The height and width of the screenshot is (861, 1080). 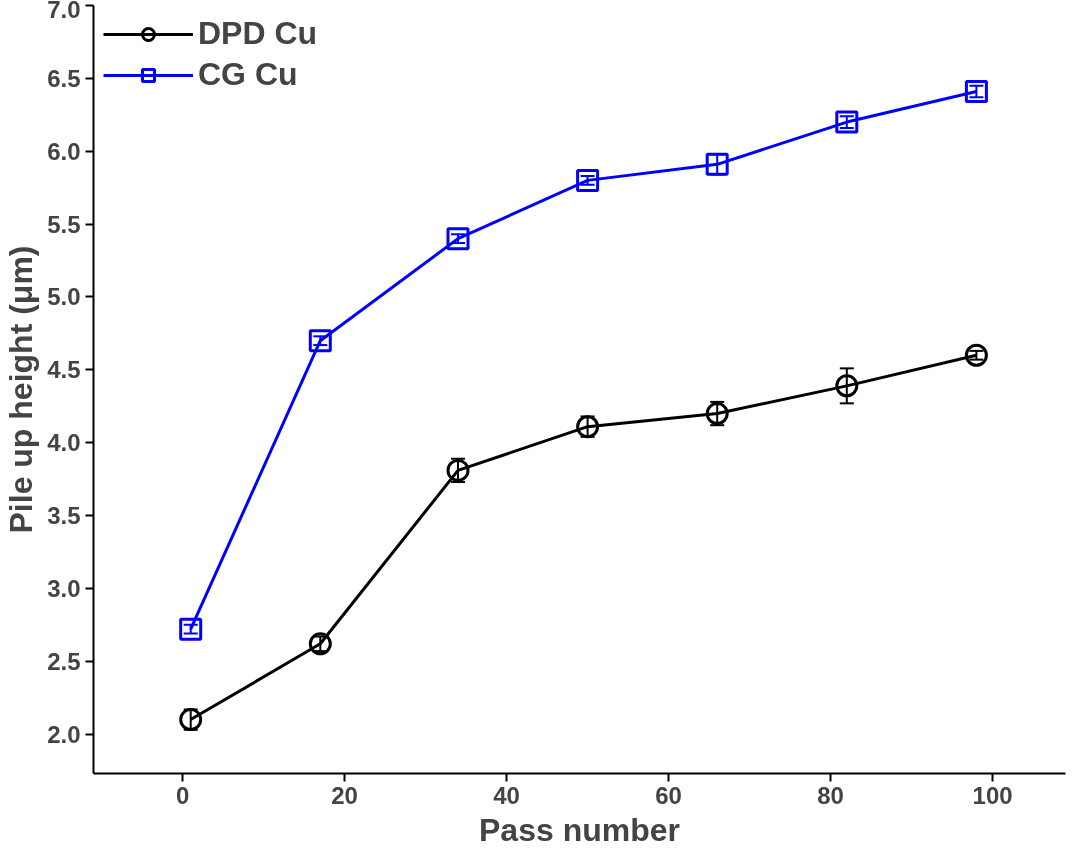 What do you see at coordinates (344, 795) in the screenshot?
I see `x-tick-label: 20` at bounding box center [344, 795].